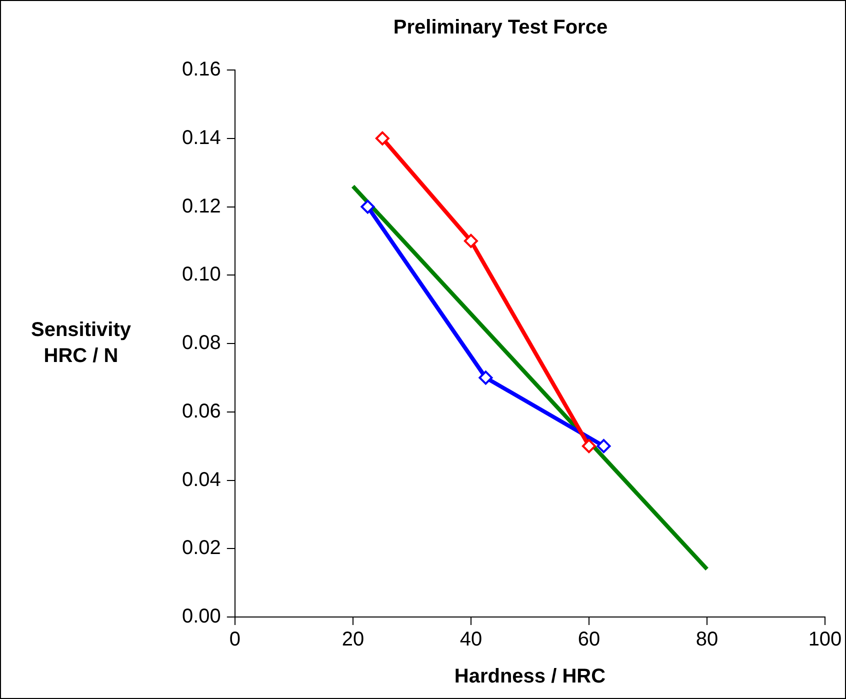  I want to click on y-tick-label: 0.14, so click(201, 137).